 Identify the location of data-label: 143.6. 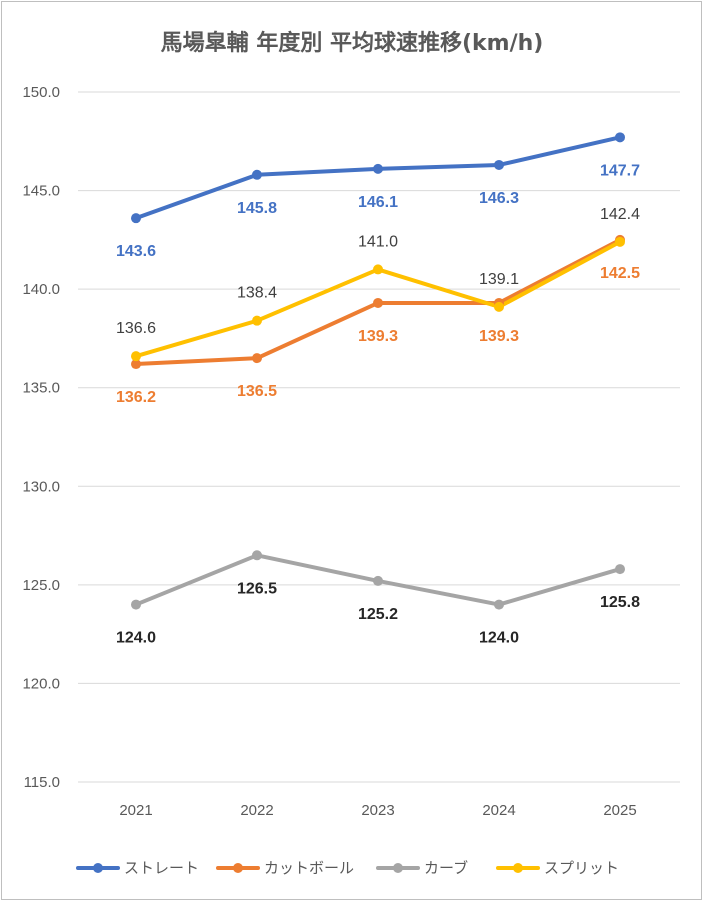
(136, 251).